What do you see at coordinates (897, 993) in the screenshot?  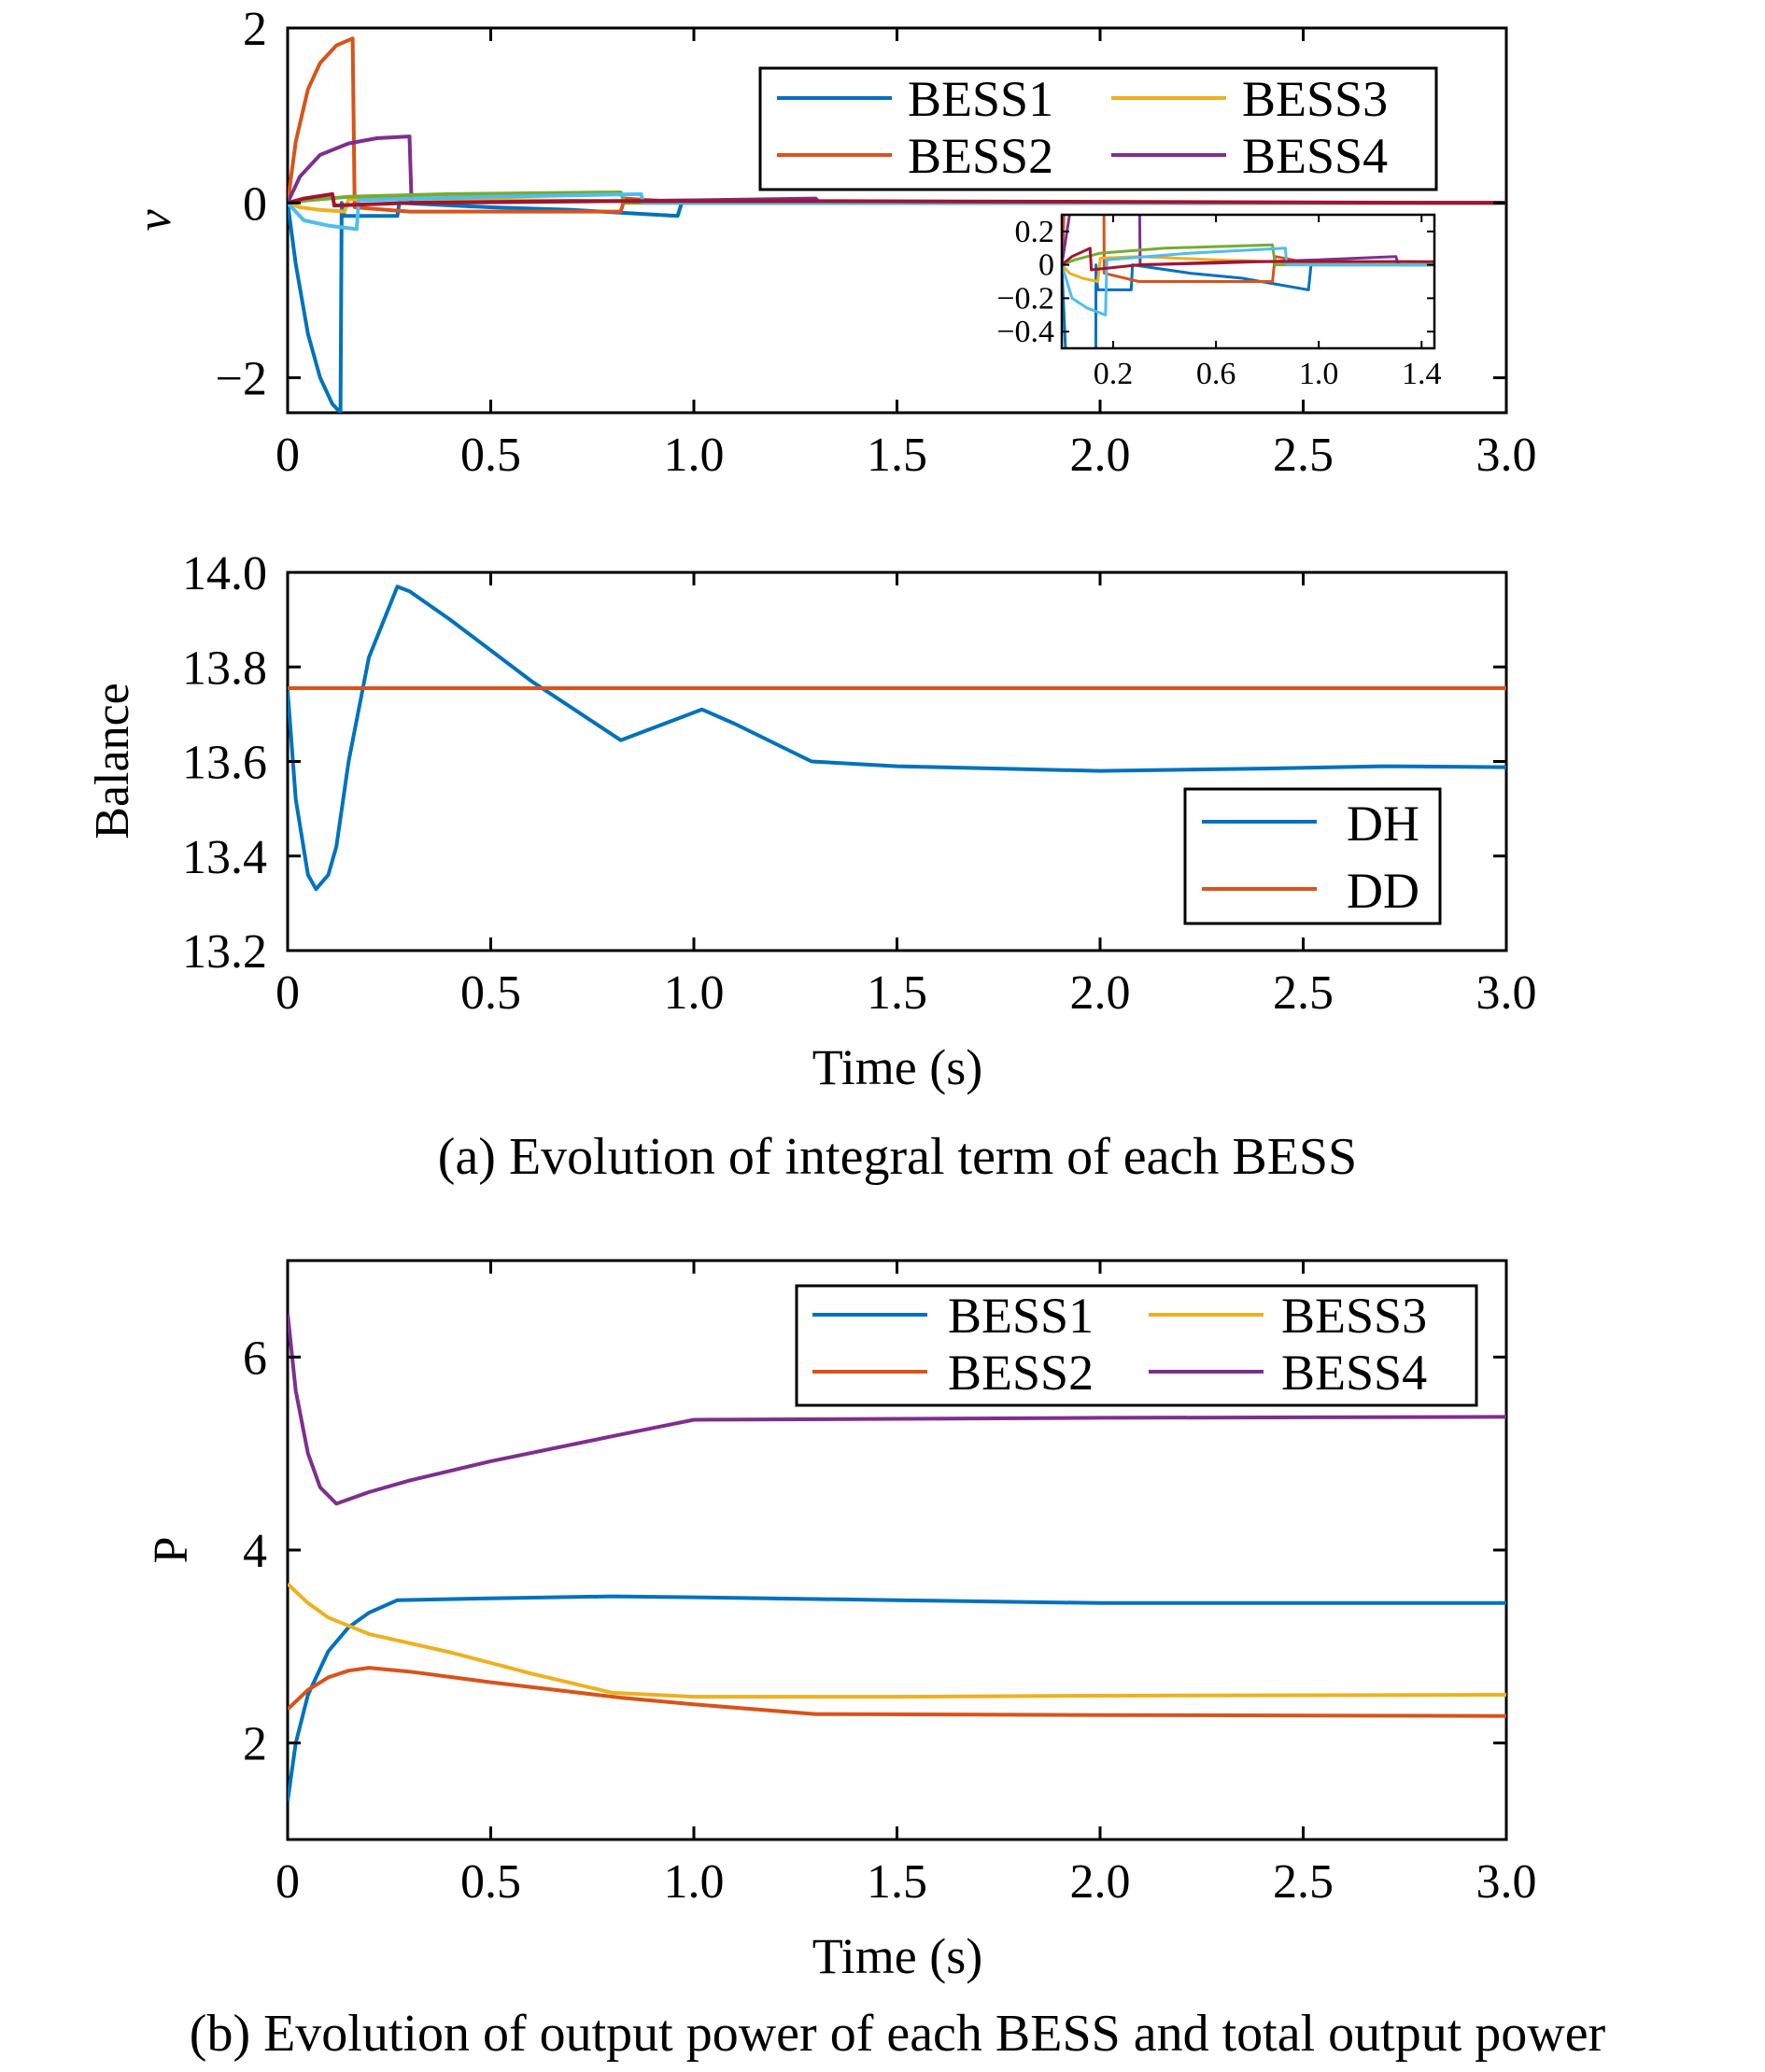 I see `balance-xtick-label: 1.5` at bounding box center [897, 993].